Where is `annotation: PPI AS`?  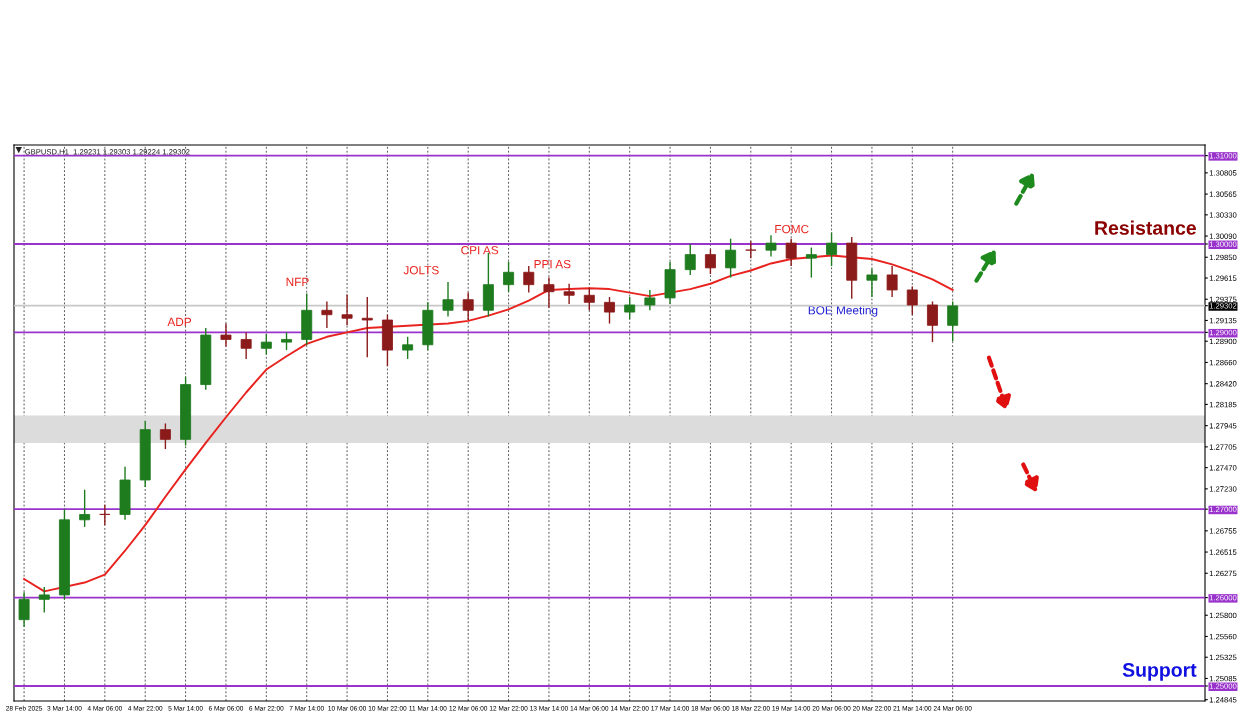
annotation: PPI AS is located at coordinates (552, 264).